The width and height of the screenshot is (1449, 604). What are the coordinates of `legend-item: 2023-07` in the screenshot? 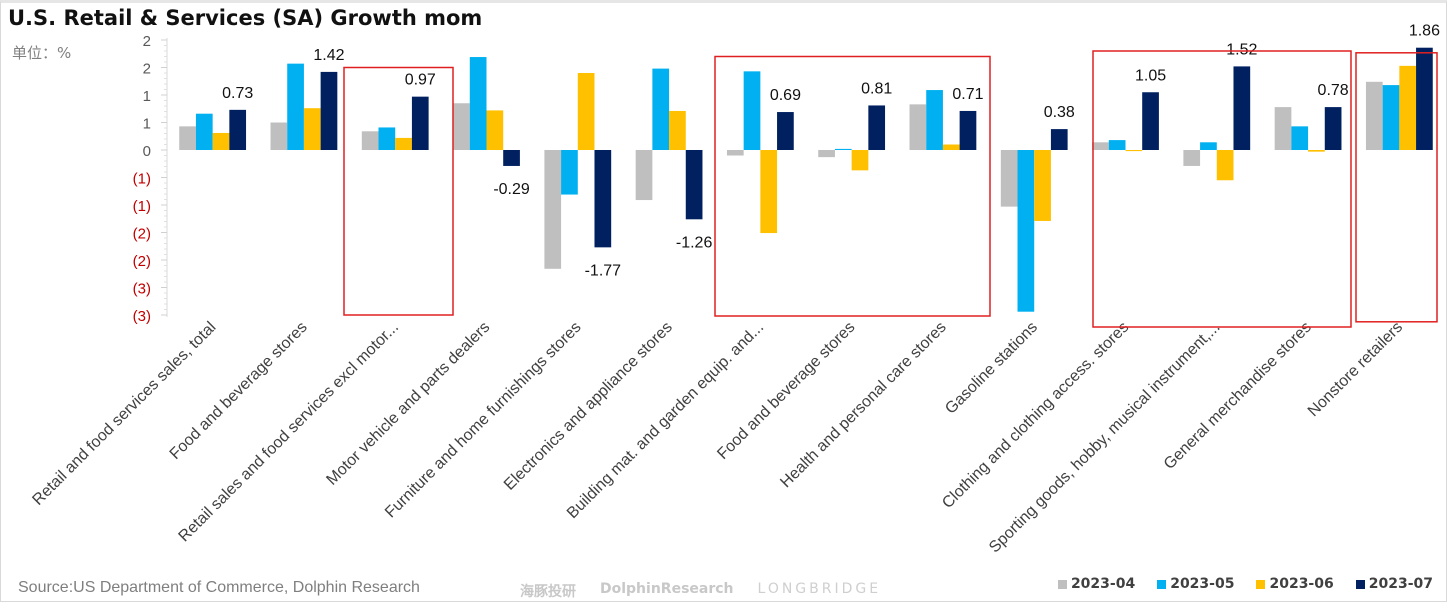 It's located at (1394, 584).